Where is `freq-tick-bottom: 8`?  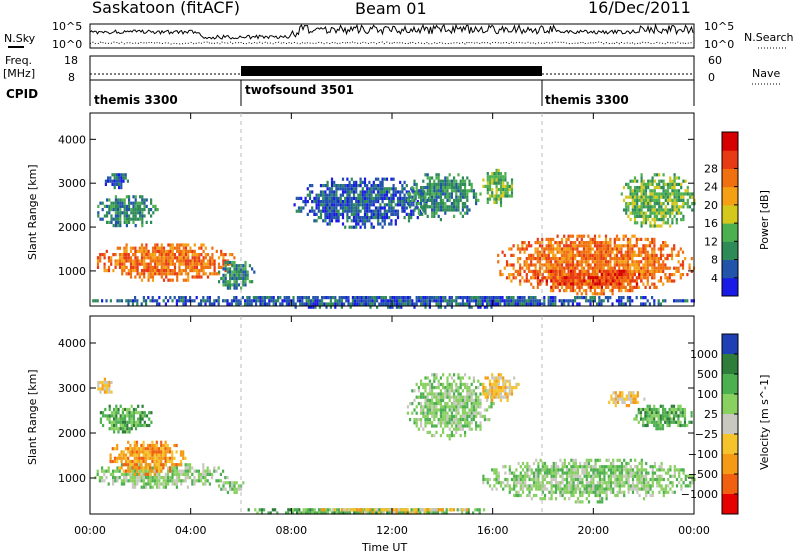
freq-tick-bottom: 8 is located at coordinates (71, 77).